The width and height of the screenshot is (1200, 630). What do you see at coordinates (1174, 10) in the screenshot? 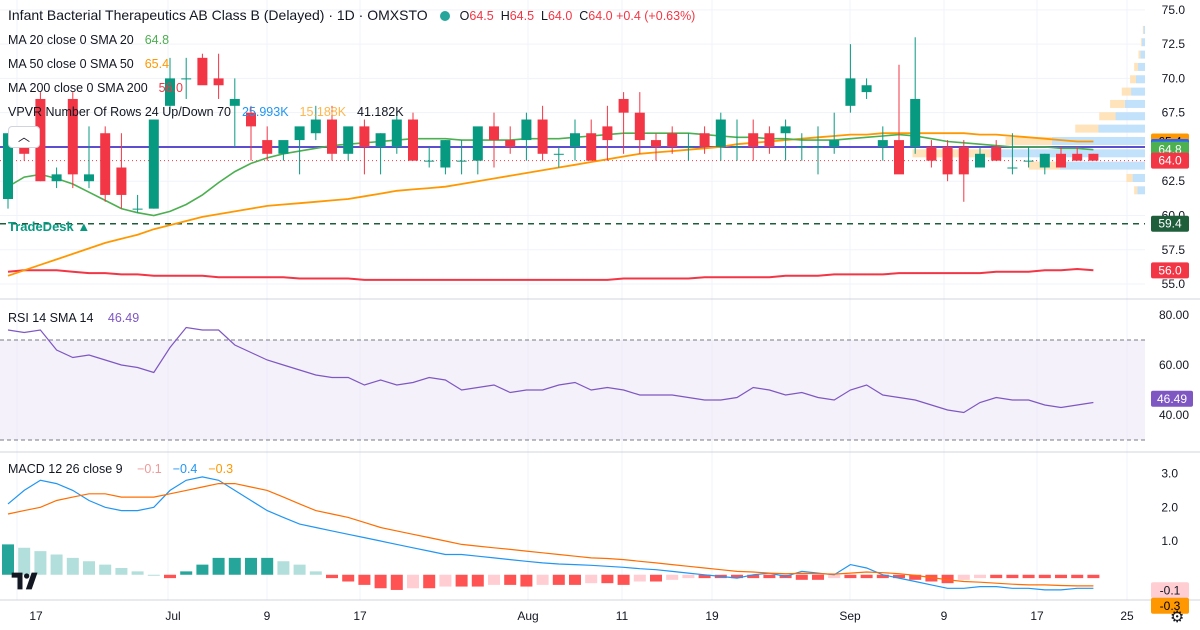
I see `price-tick-label: 75.0` at bounding box center [1174, 10].